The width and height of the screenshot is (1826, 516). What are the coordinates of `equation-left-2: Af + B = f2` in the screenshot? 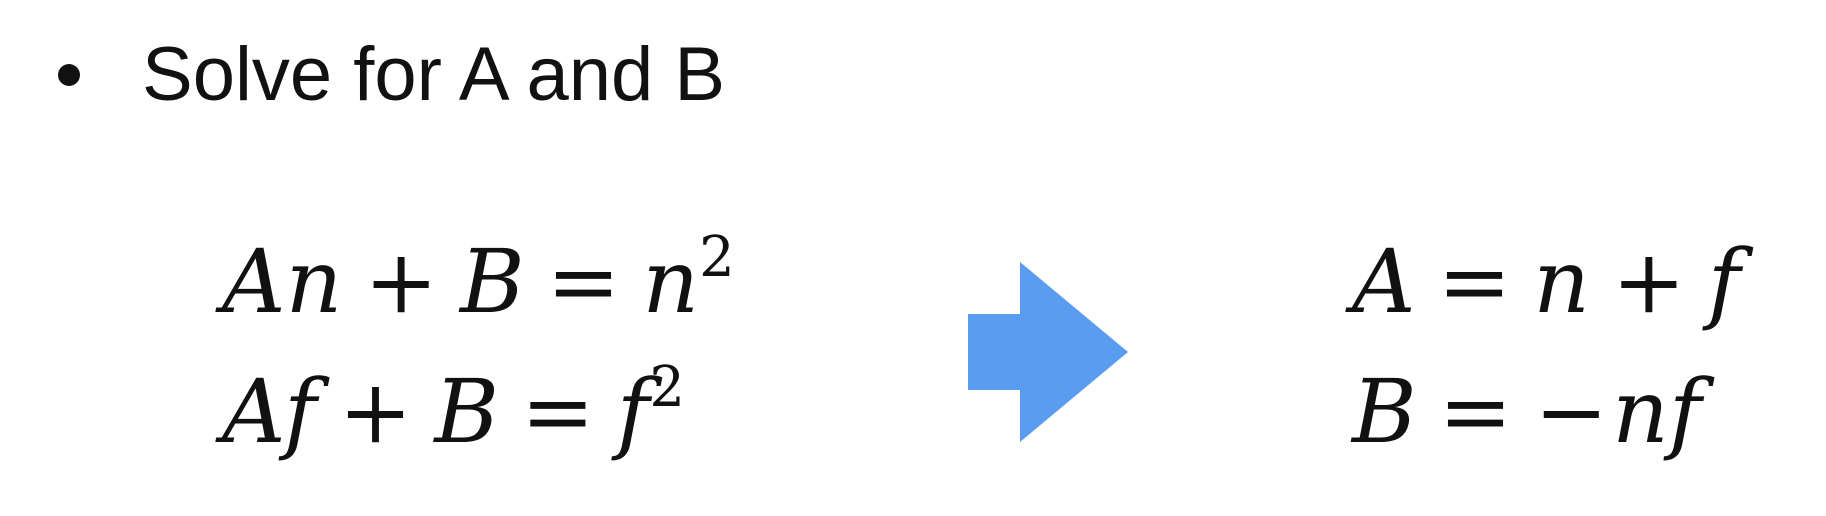 It's located at (453, 411).